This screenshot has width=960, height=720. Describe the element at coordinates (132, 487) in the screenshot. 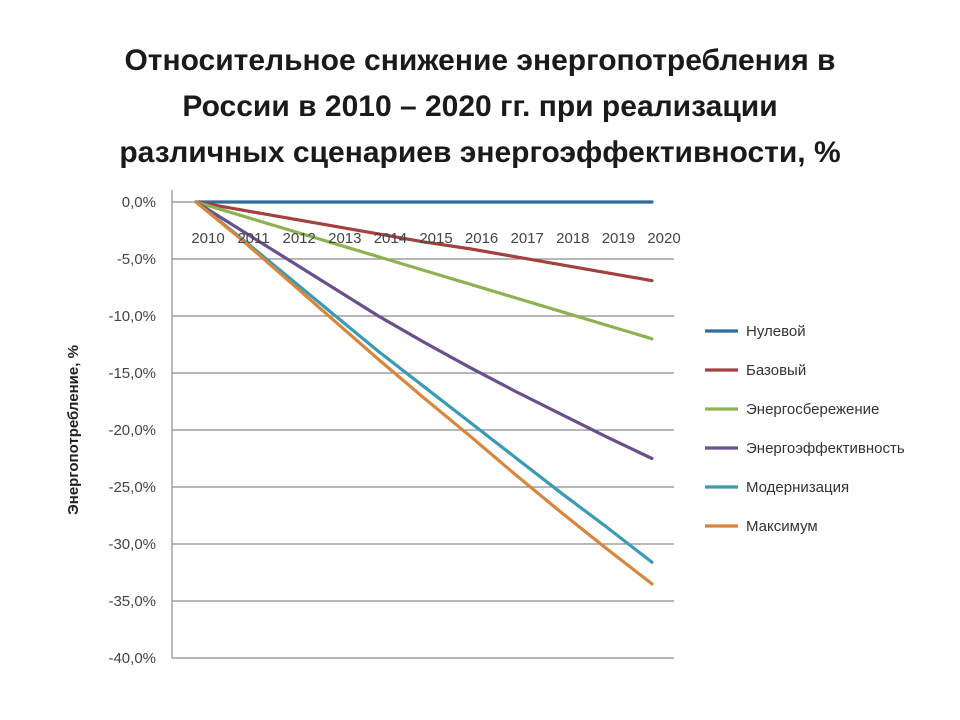

I see `y-tick-label: -25,0%` at that location.